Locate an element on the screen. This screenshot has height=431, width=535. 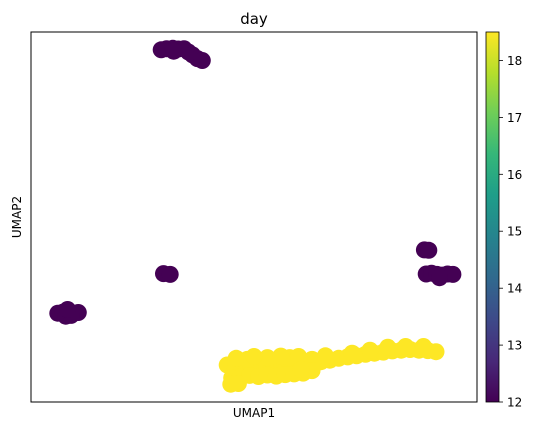
colorbar-tick-label: 12 is located at coordinates (514, 403).